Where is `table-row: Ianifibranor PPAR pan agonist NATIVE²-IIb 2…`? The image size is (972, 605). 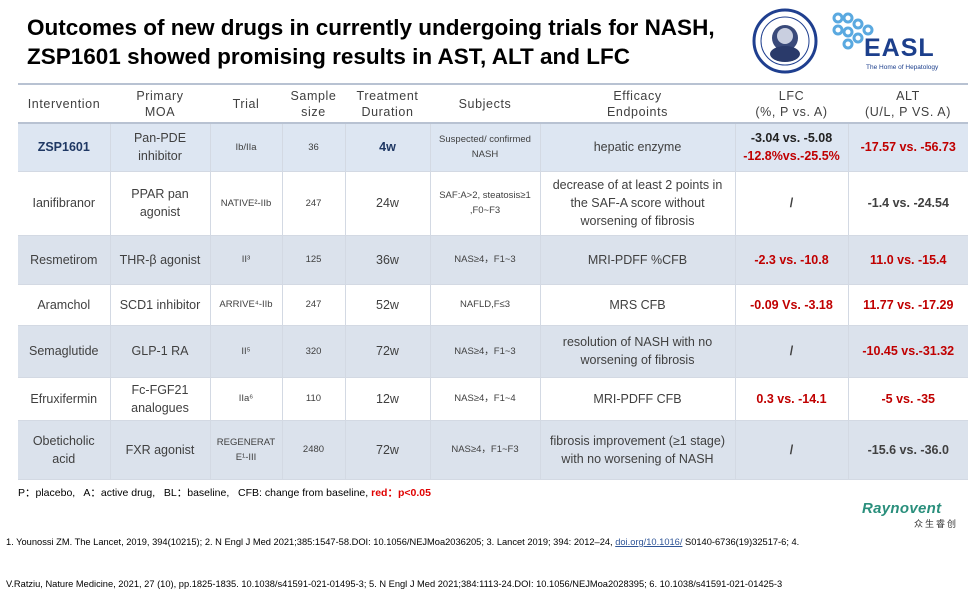 table-row: Ianifibranor PPAR pan agonist NATIVE²-IIb 2… is located at coordinates (493, 203).